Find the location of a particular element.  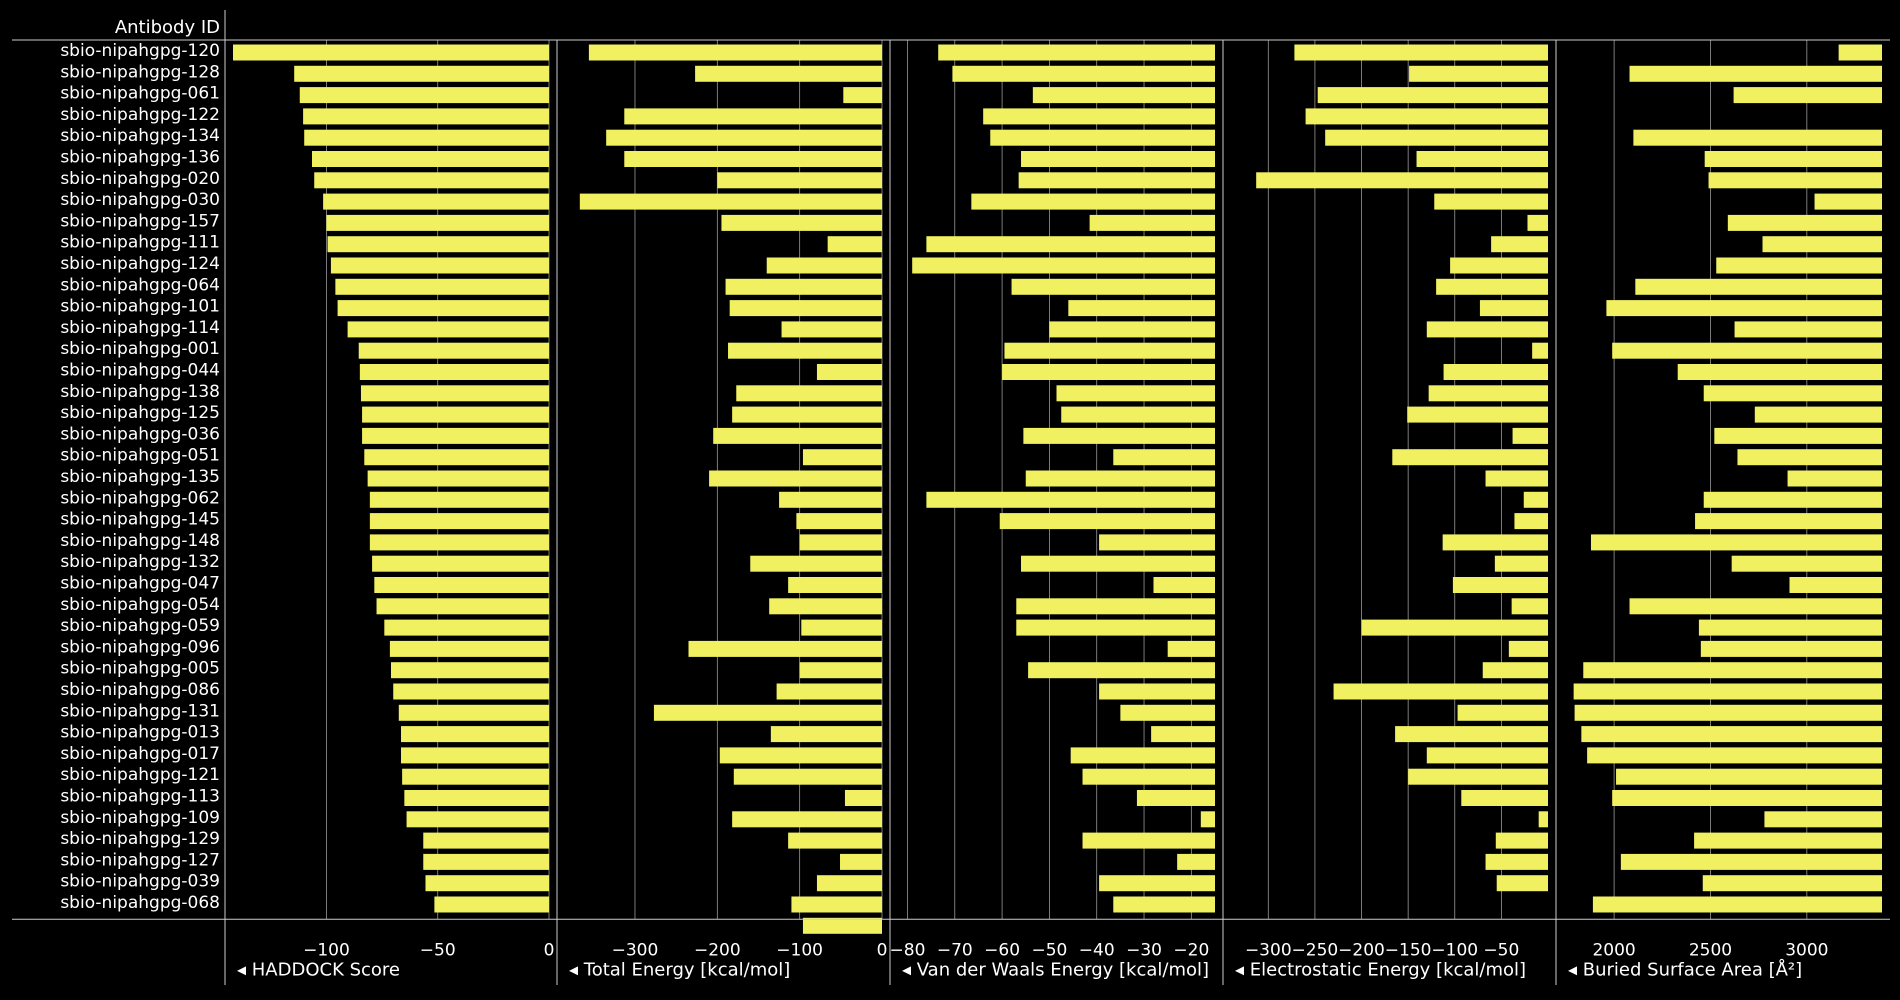

row-label: sbio-nipahgpg-036 is located at coordinates (140, 434).